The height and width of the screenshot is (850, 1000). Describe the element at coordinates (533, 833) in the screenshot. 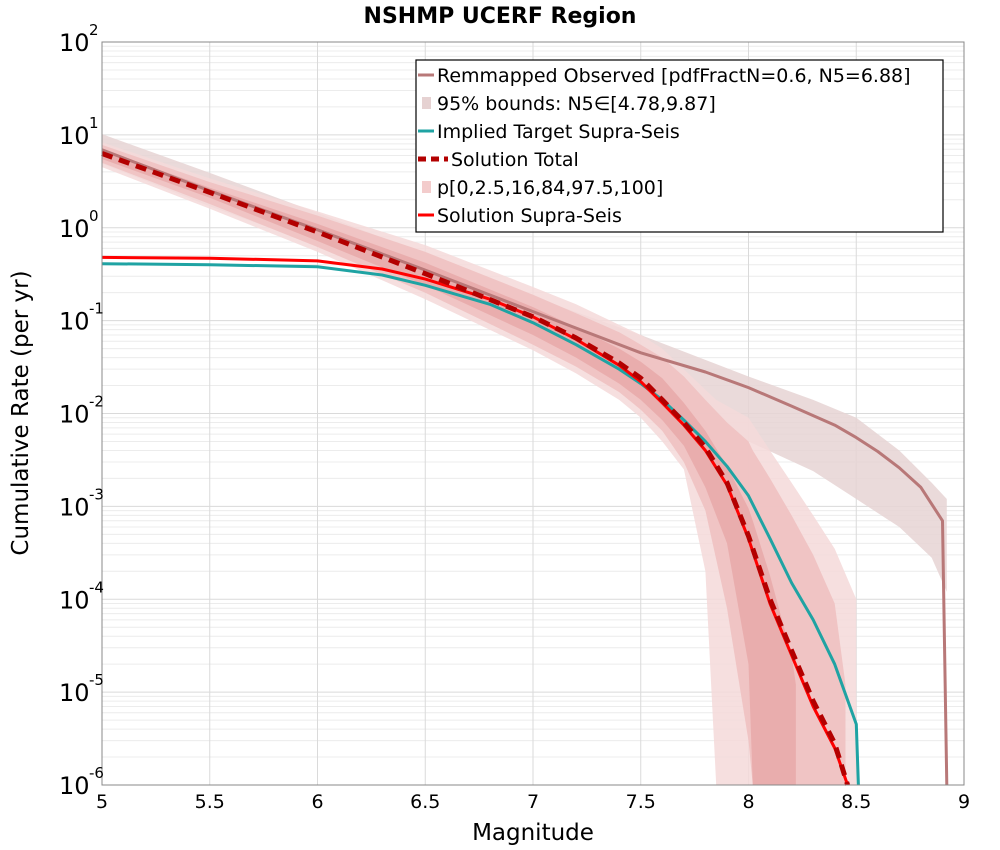

I see `x-axis-label: Magnitude` at that location.